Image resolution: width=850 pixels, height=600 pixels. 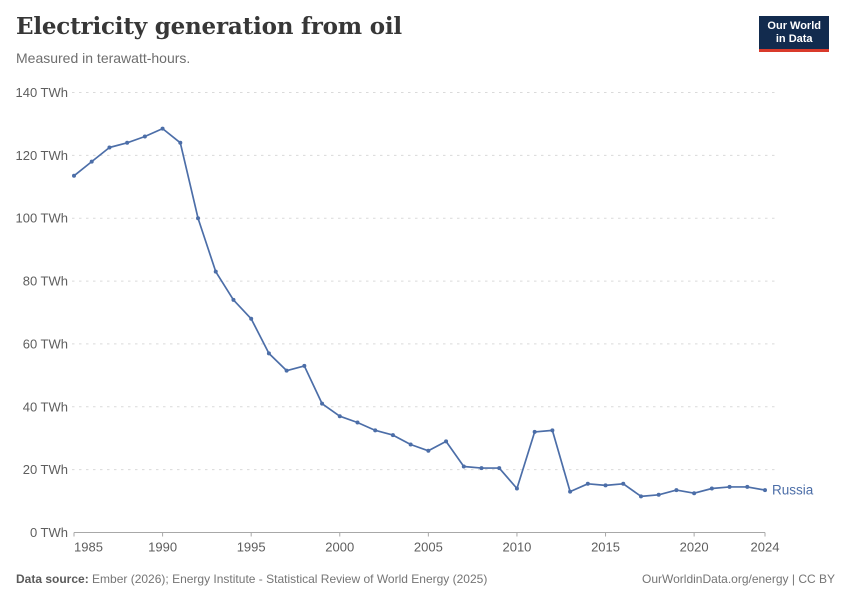 What do you see at coordinates (738, 579) in the screenshot?
I see `license-note: OurWorldinData.org/energy | CC BY` at bounding box center [738, 579].